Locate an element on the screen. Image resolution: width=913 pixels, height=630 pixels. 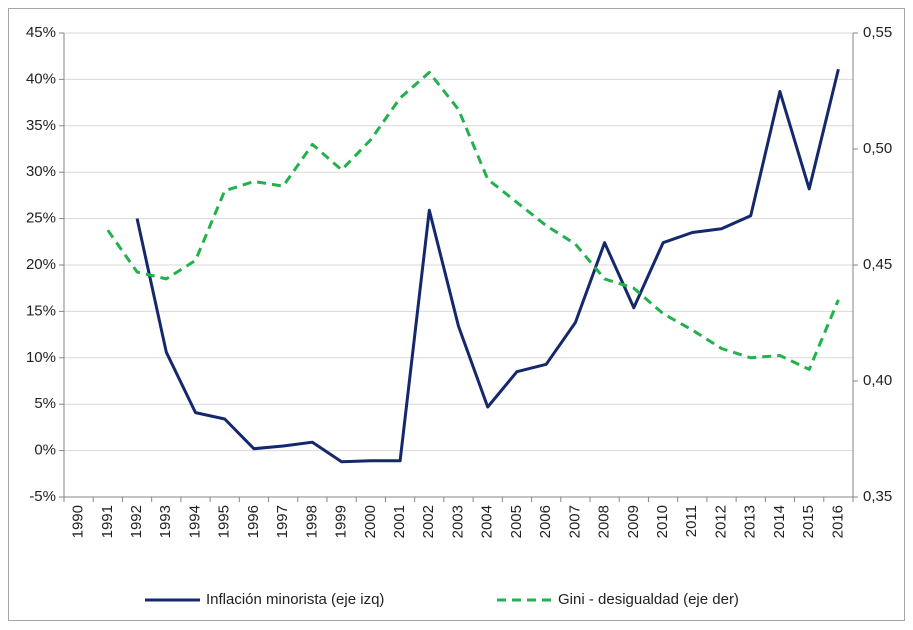
x-tick-label: 1993 is located at coordinates (165, 521).